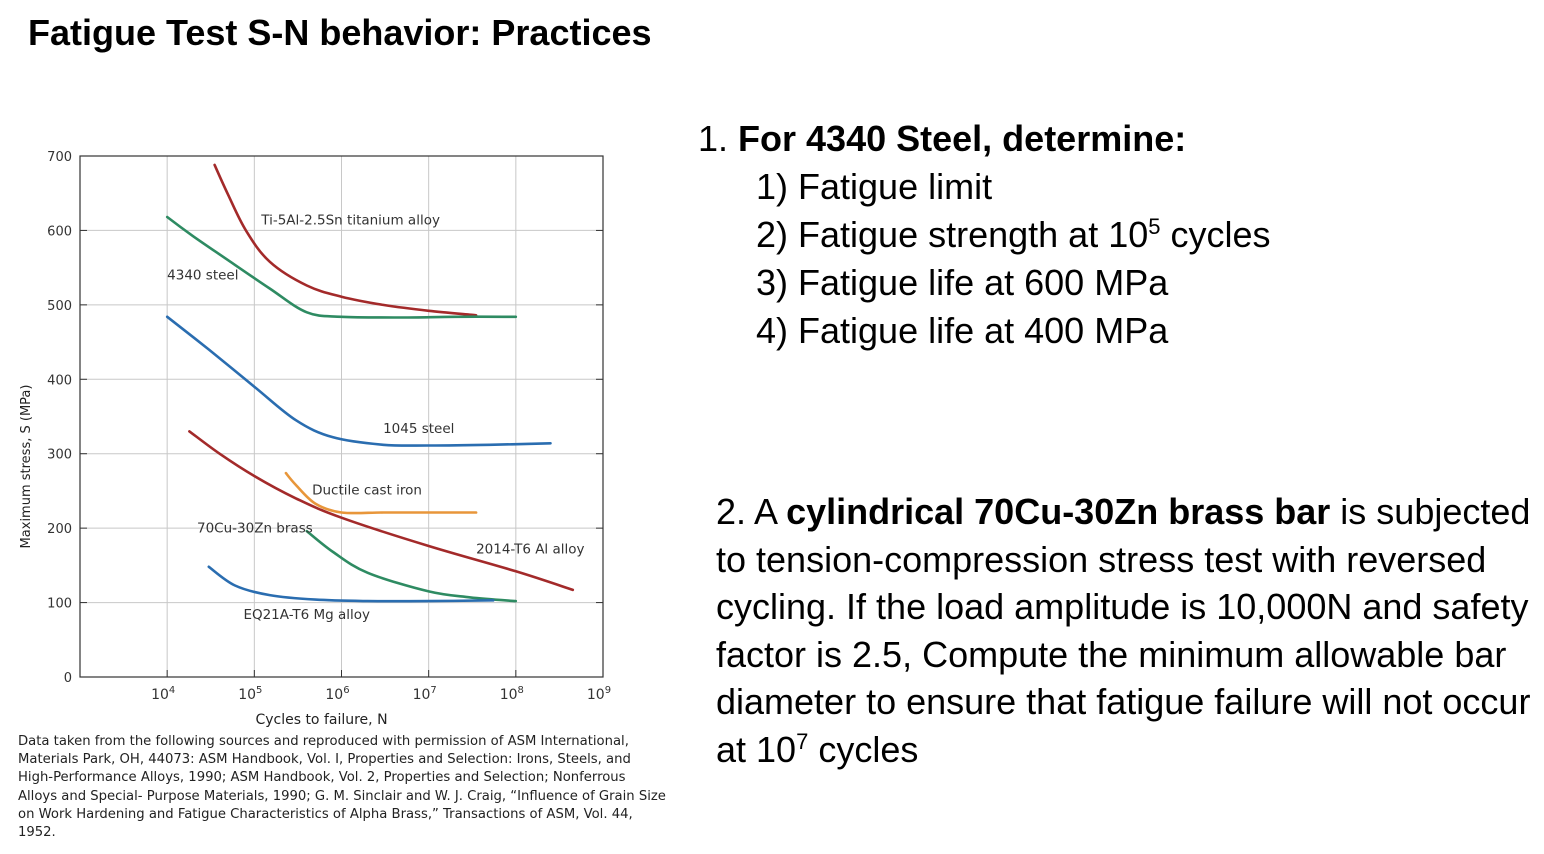  I want to click on x-tick-label: 10⁵, so click(250, 694).